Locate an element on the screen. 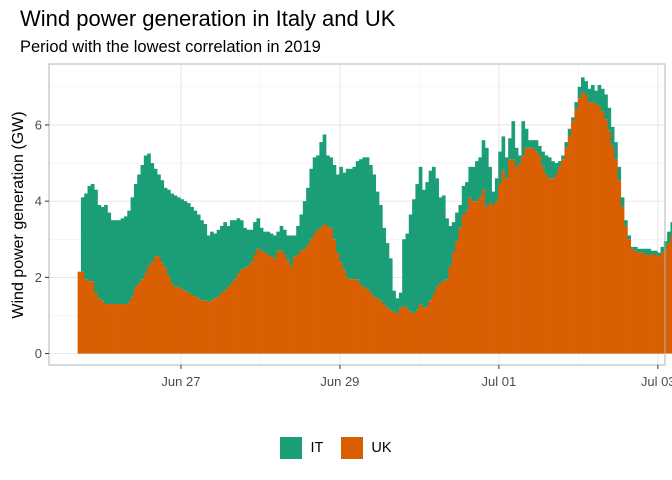  legend-swatch-uk is located at coordinates (352, 448).